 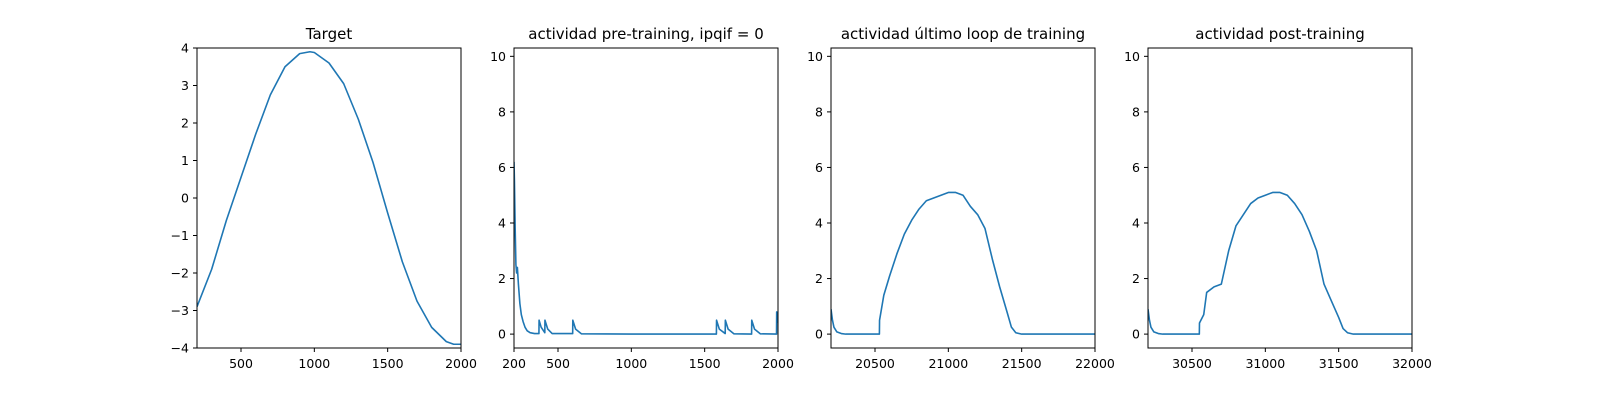 I want to click on x-tick-label: 31000, so click(x=1265, y=363).